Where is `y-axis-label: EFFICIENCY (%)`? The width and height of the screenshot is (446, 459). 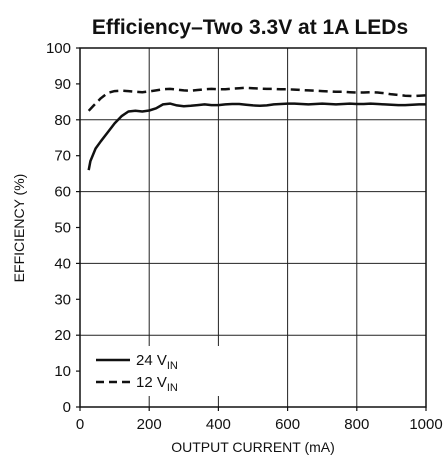
y-axis-label: EFFICIENCY (%) is located at coordinates (19, 228).